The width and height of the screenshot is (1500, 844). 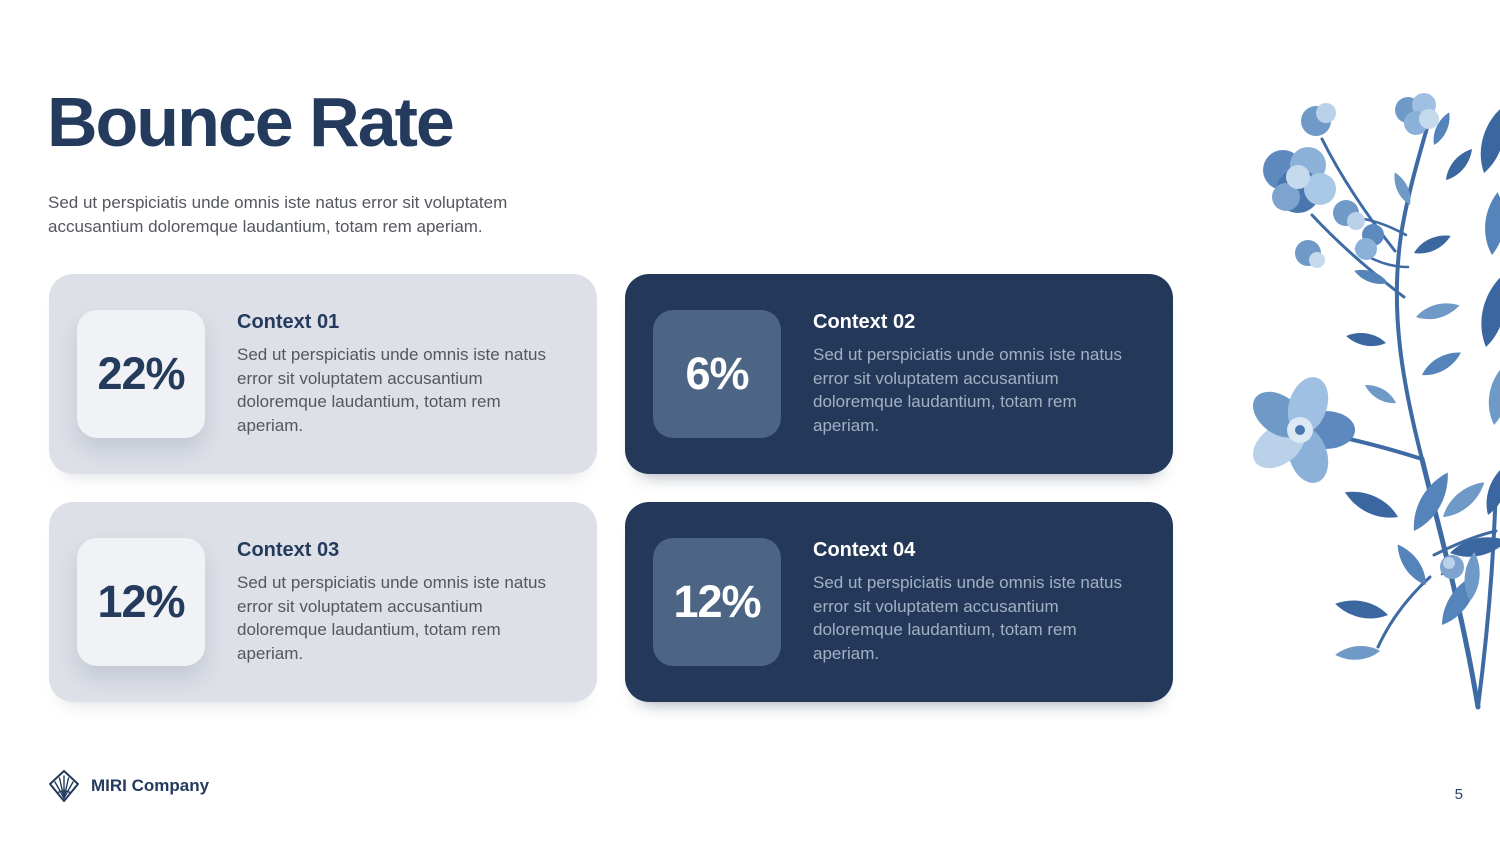 I want to click on stat-card-title: Context 03, so click(x=288, y=550).